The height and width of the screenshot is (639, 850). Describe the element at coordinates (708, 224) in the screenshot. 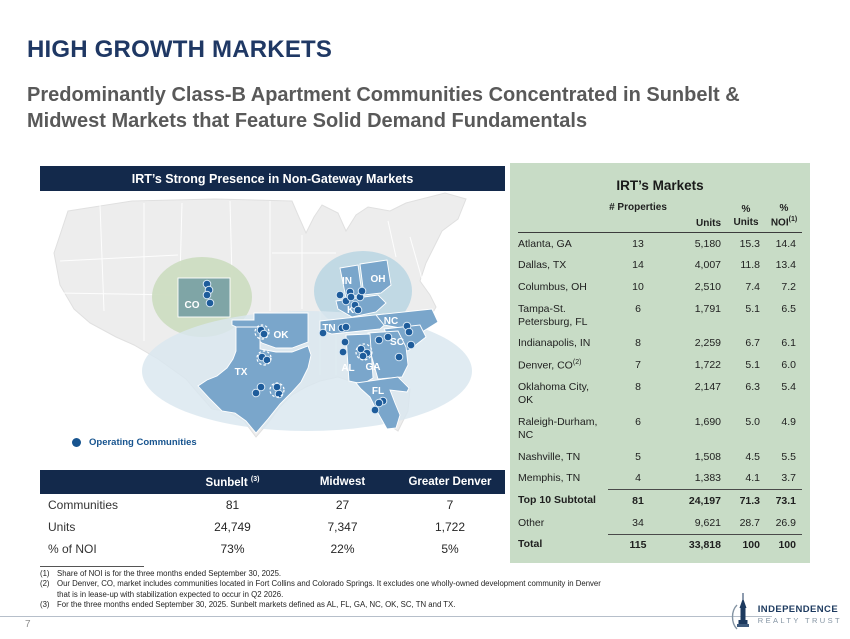

I see `header-units: Units` at that location.